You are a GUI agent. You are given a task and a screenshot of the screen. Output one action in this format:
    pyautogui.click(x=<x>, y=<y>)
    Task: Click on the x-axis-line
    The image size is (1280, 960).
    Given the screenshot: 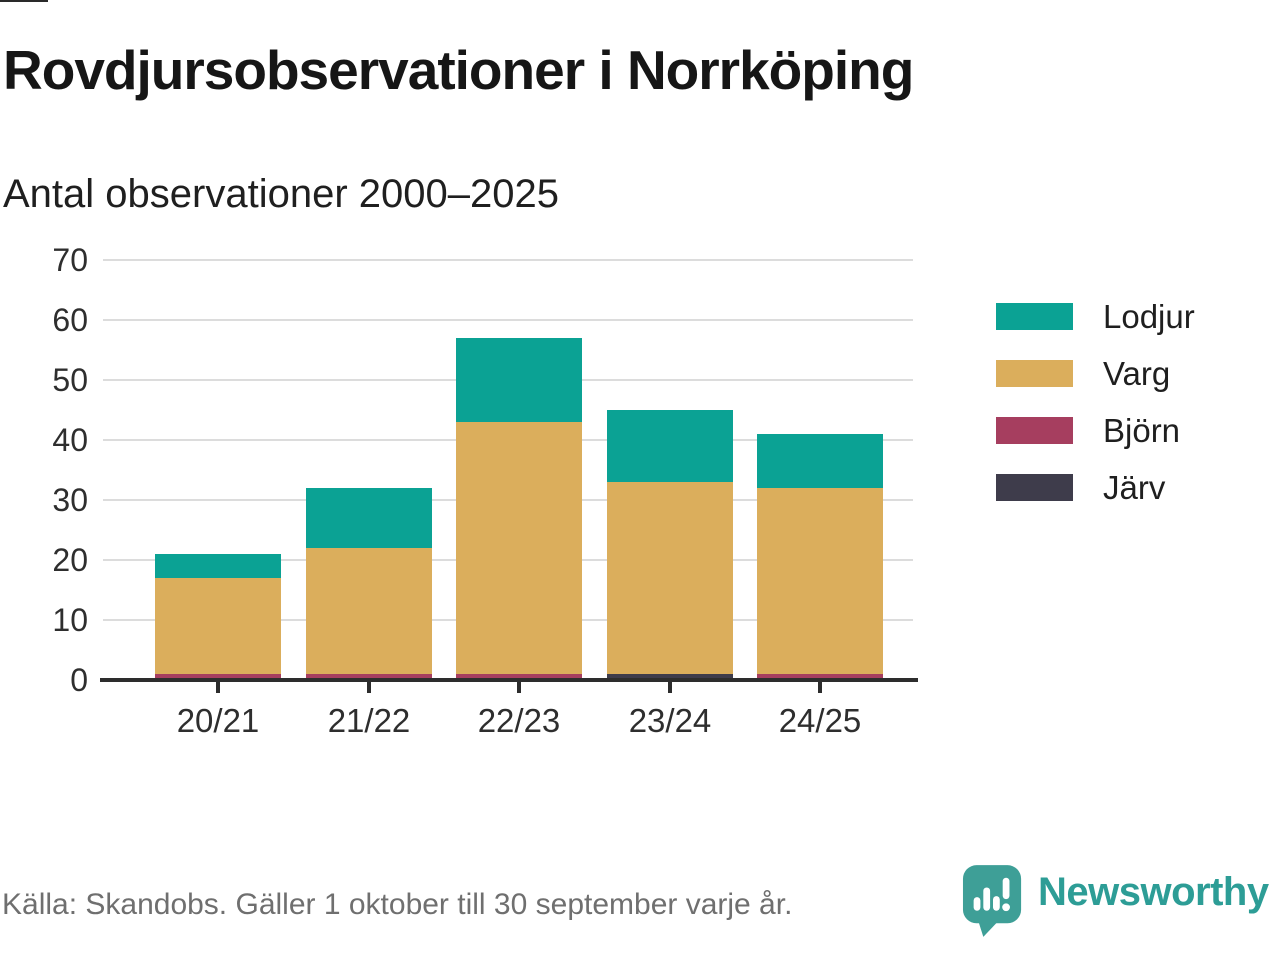 What is the action you would take?
    pyautogui.click(x=509, y=680)
    